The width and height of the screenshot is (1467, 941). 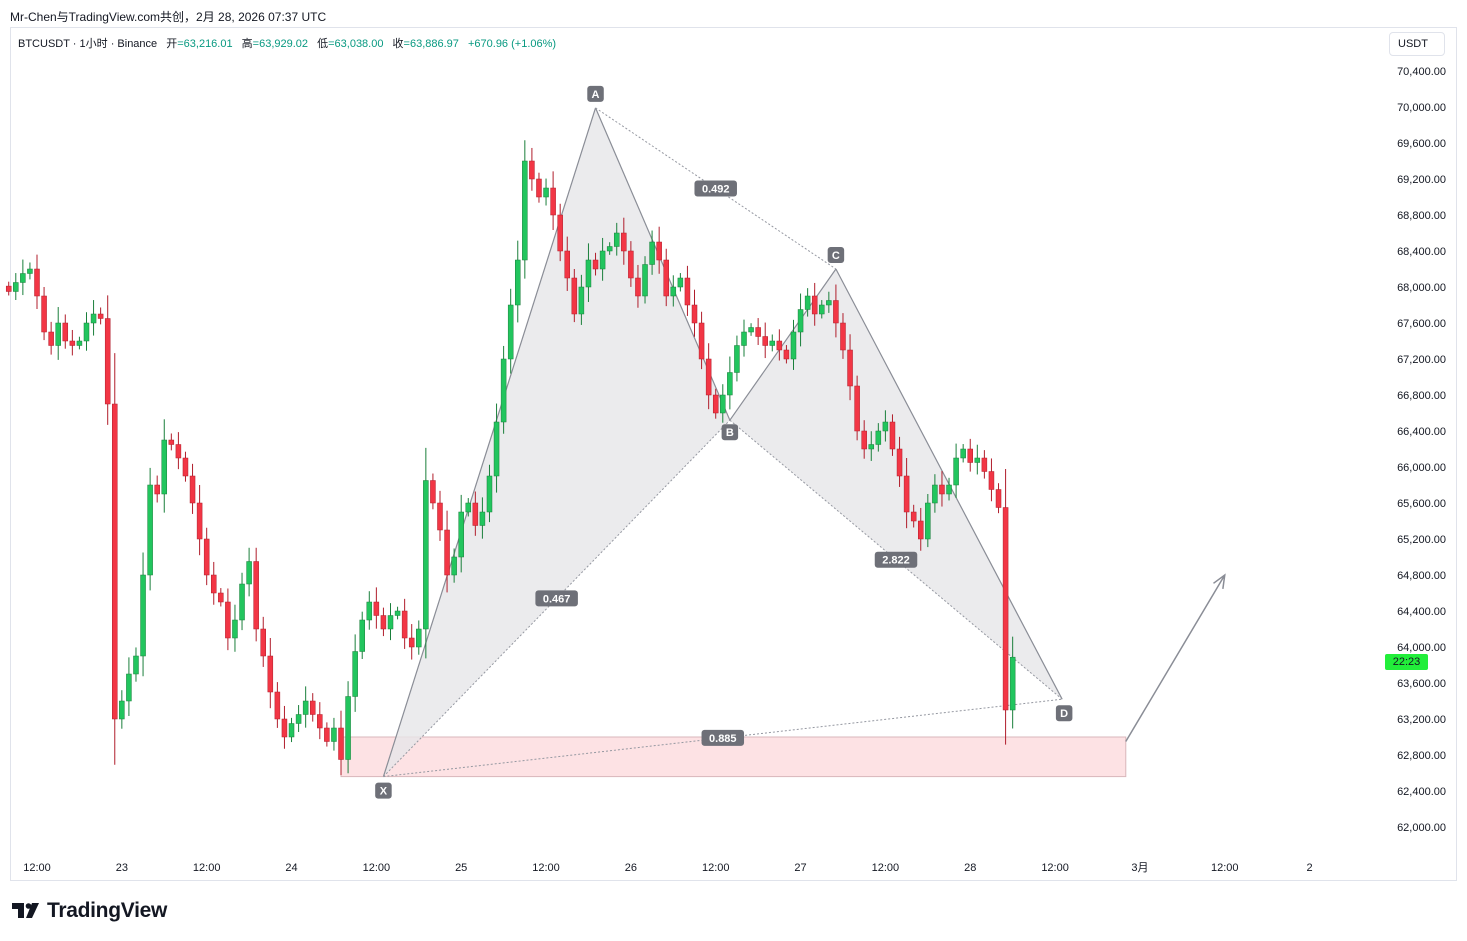 What do you see at coordinates (546, 868) in the screenshot?
I see `time-tick-label: 12:00` at bounding box center [546, 868].